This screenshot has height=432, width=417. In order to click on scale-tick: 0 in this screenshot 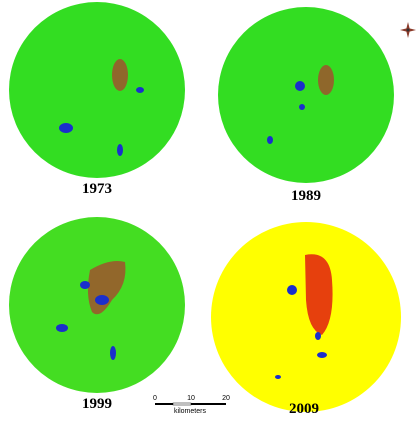, I will do `click(155, 398)`.